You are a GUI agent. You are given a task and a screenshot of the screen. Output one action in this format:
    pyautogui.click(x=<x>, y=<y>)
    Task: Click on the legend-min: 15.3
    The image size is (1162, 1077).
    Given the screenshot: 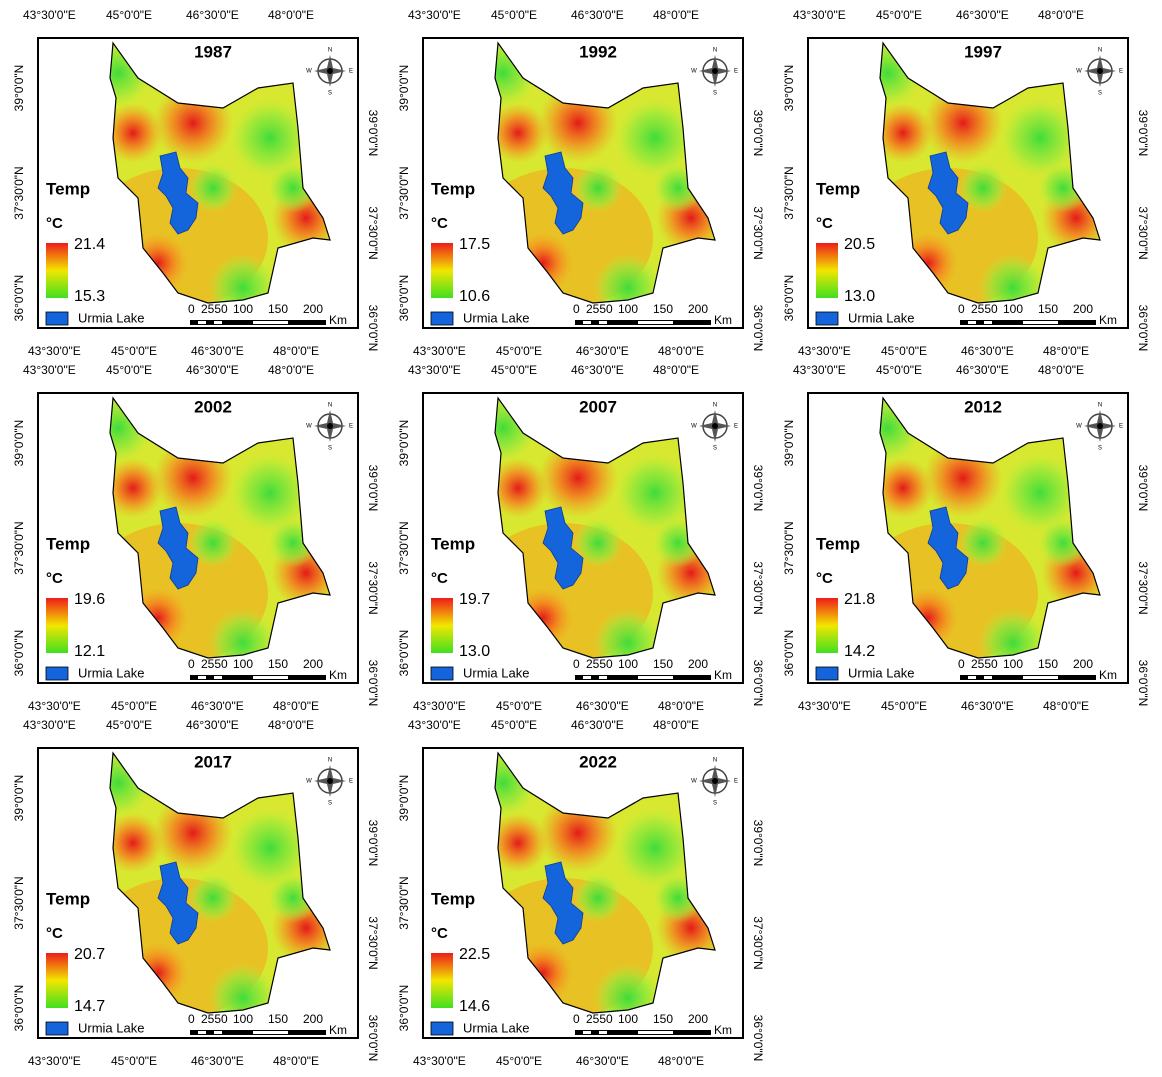 What is the action you would take?
    pyautogui.click(x=89, y=296)
    